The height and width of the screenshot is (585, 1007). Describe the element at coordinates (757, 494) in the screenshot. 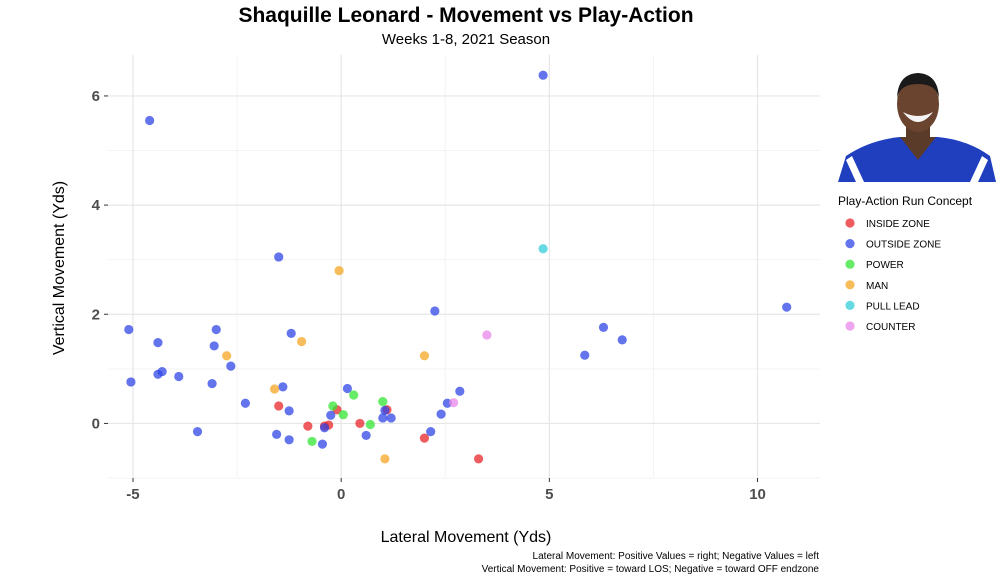

I see `x-tick-label: 10` at that location.